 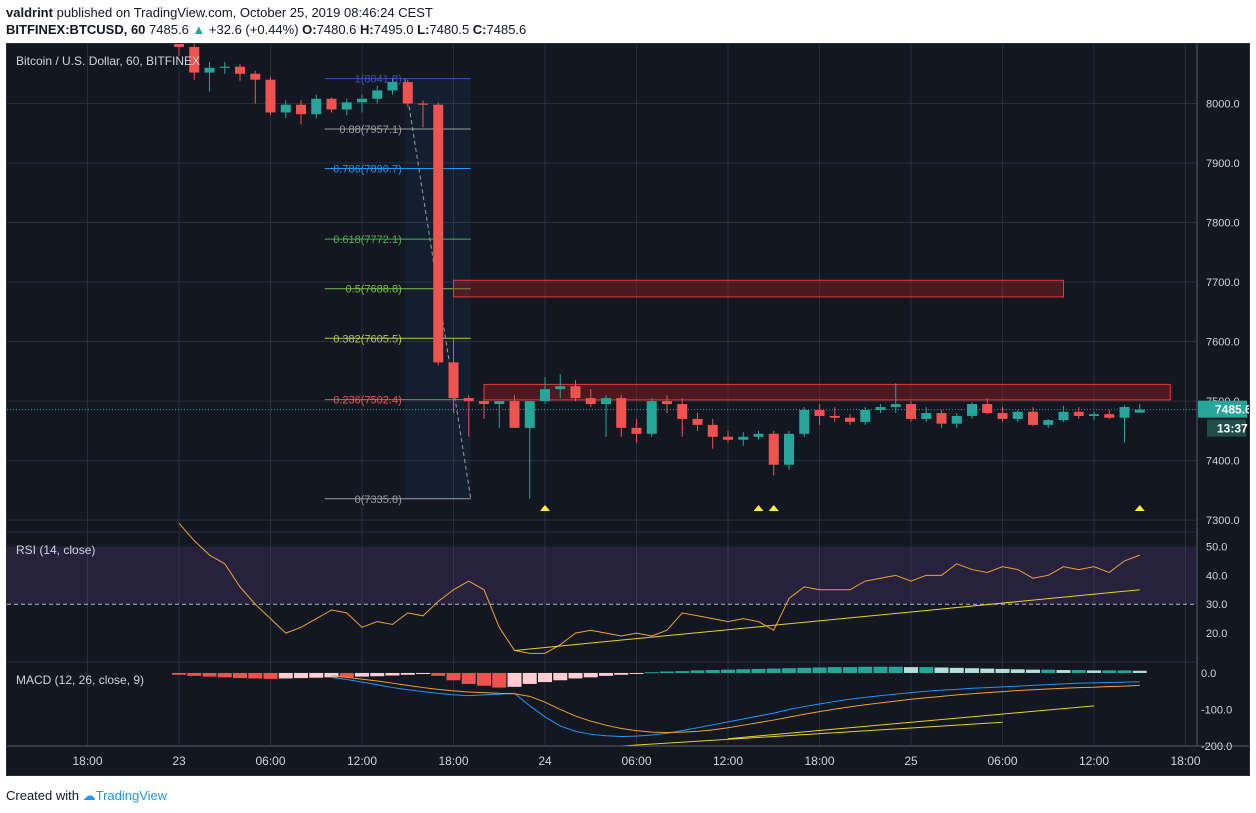 What do you see at coordinates (602, 575) in the screenshot?
I see `rsi-band` at bounding box center [602, 575].